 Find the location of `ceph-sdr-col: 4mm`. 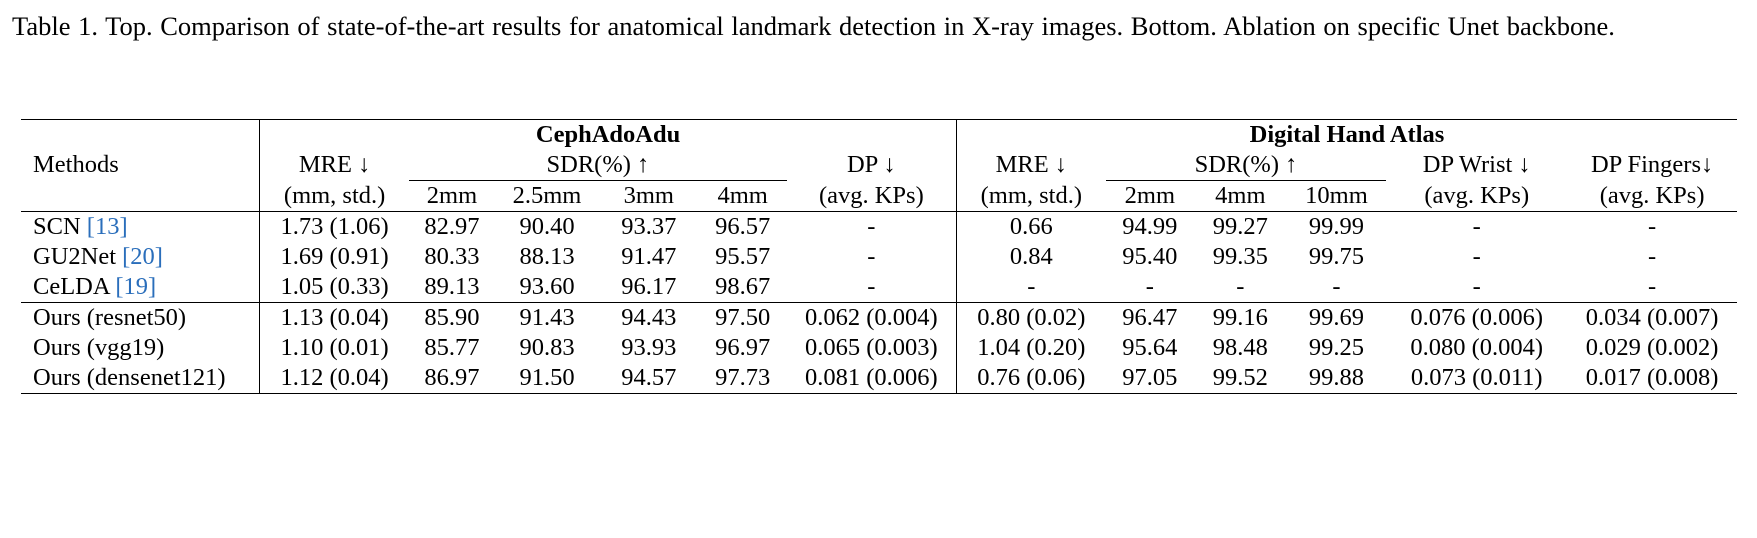

ceph-sdr-col: 4mm is located at coordinates (742, 195).